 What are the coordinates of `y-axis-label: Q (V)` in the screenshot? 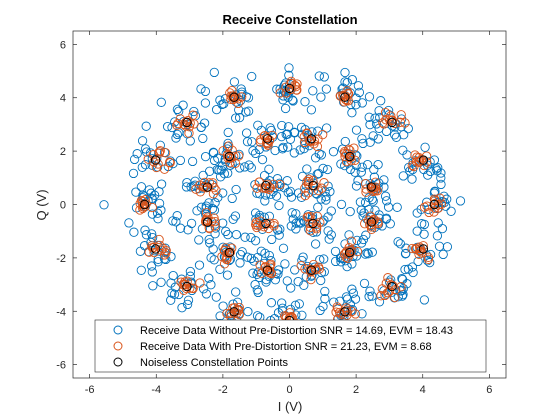 It's located at (41, 204).